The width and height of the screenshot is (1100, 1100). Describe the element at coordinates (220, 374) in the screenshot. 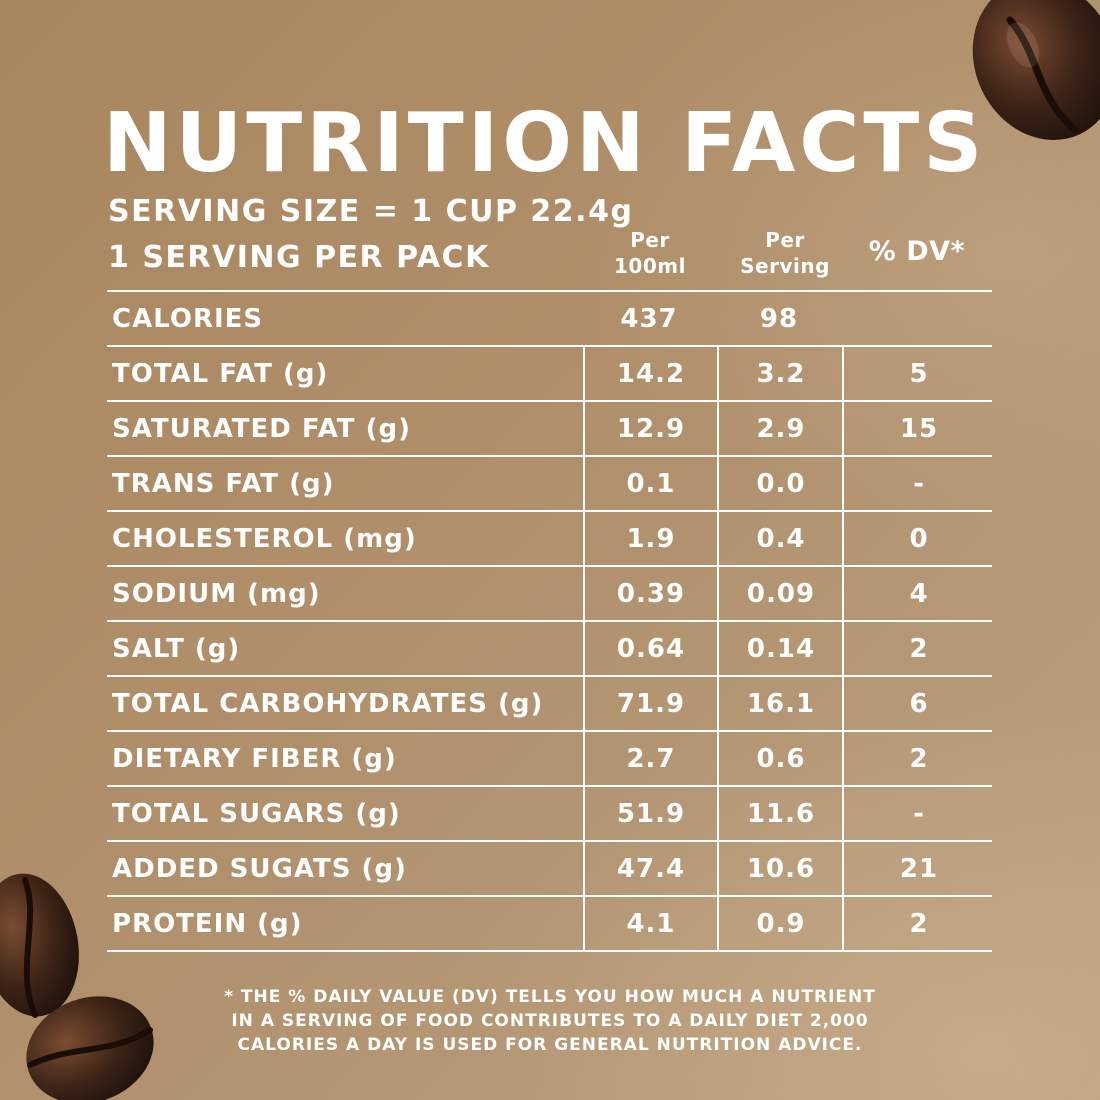

I see `row-label: TOTAL FAT (g)` at that location.